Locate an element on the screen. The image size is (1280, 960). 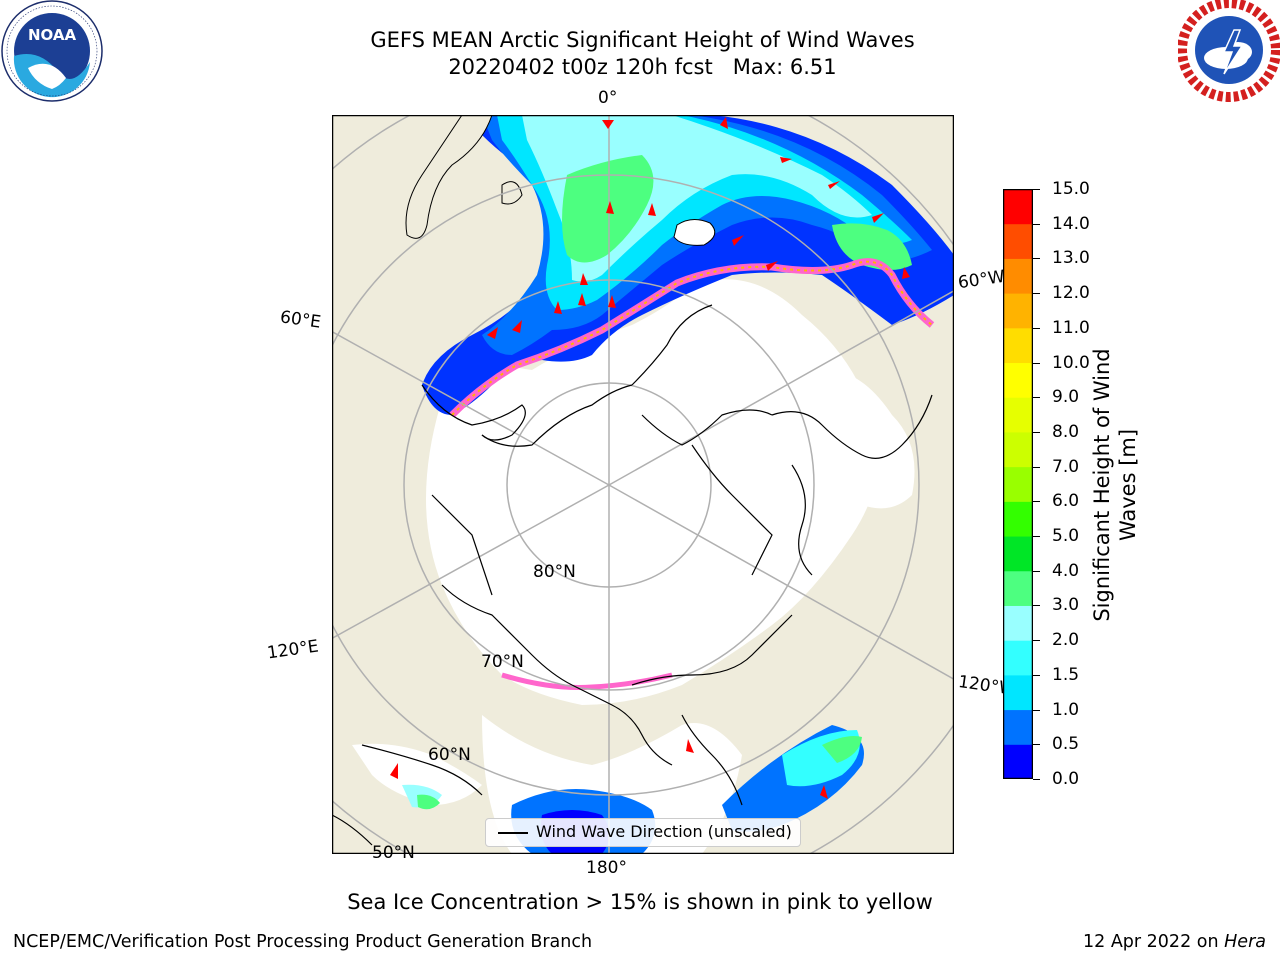
colorbar-tick-label: 5.0 is located at coordinates (1066, 536).